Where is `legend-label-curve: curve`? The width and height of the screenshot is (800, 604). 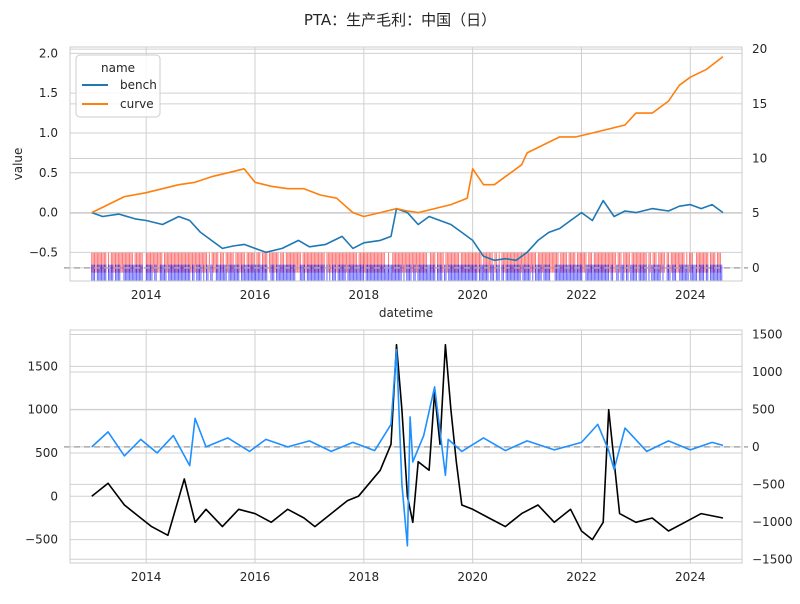 legend-label-curve: curve is located at coordinates (137, 104).